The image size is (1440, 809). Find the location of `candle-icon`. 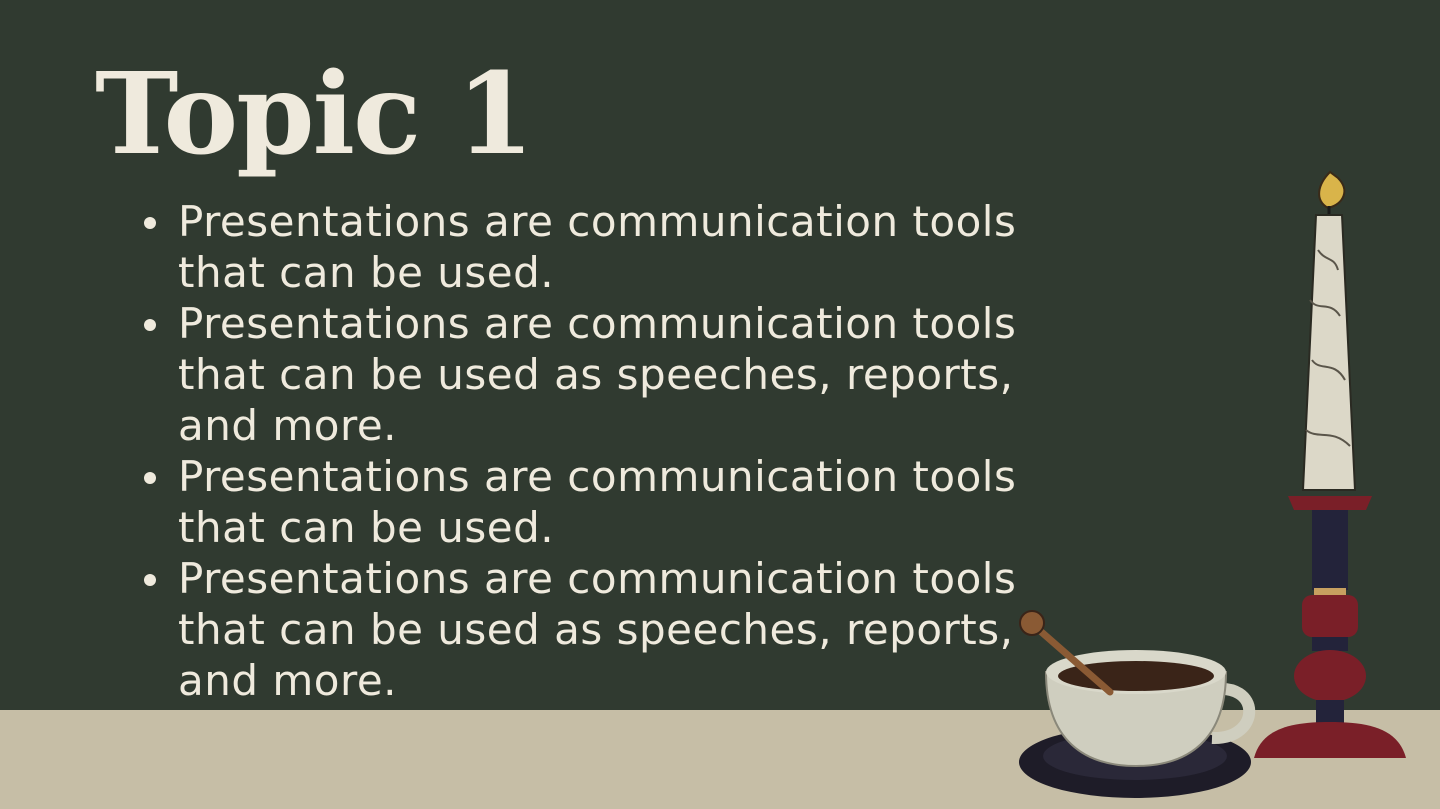

candle-icon is located at coordinates (1330, 464).